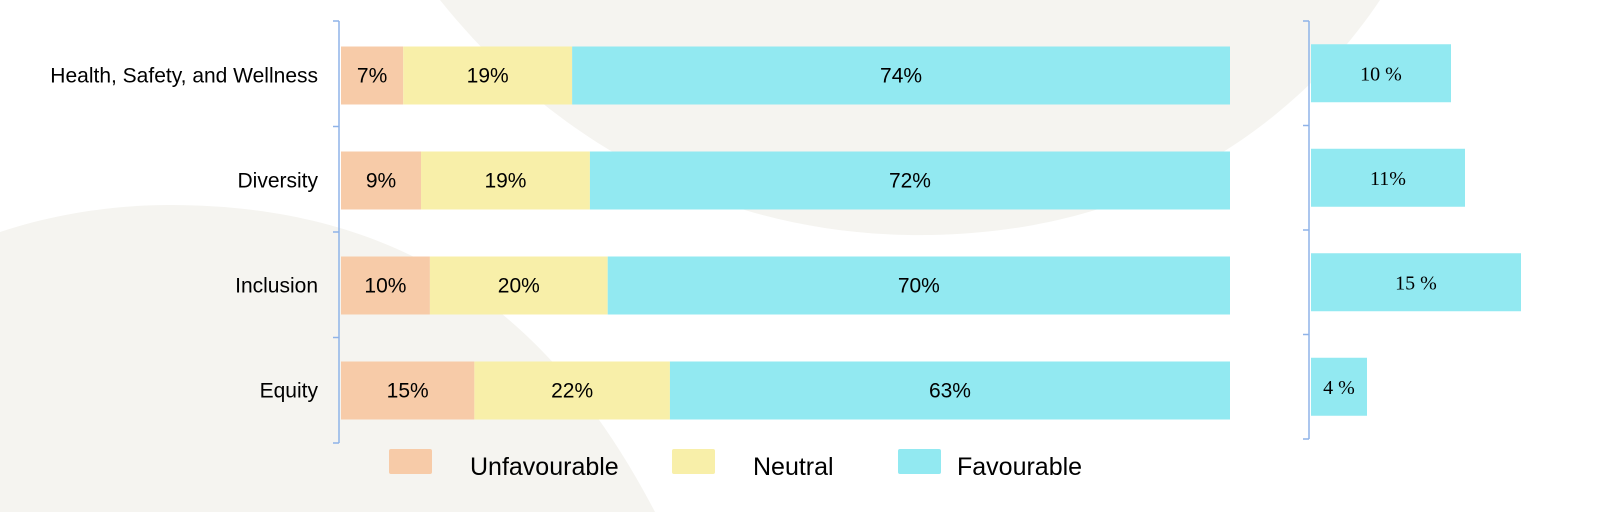 This screenshot has width=1600, height=512. I want to click on category-label-inclusion: Inclusion, so click(276, 286).